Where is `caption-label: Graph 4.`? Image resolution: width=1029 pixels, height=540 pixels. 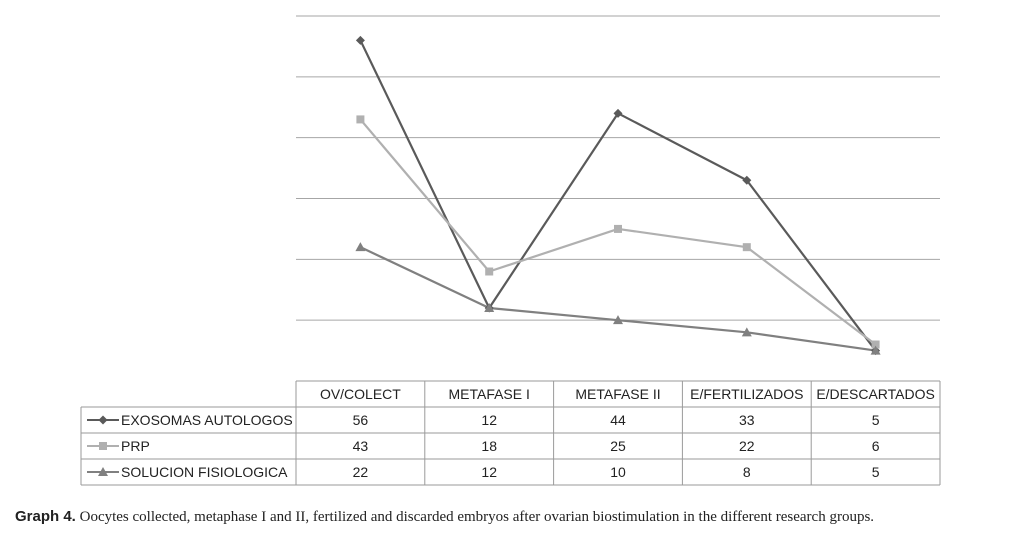 caption-label: Graph 4. is located at coordinates (45, 516).